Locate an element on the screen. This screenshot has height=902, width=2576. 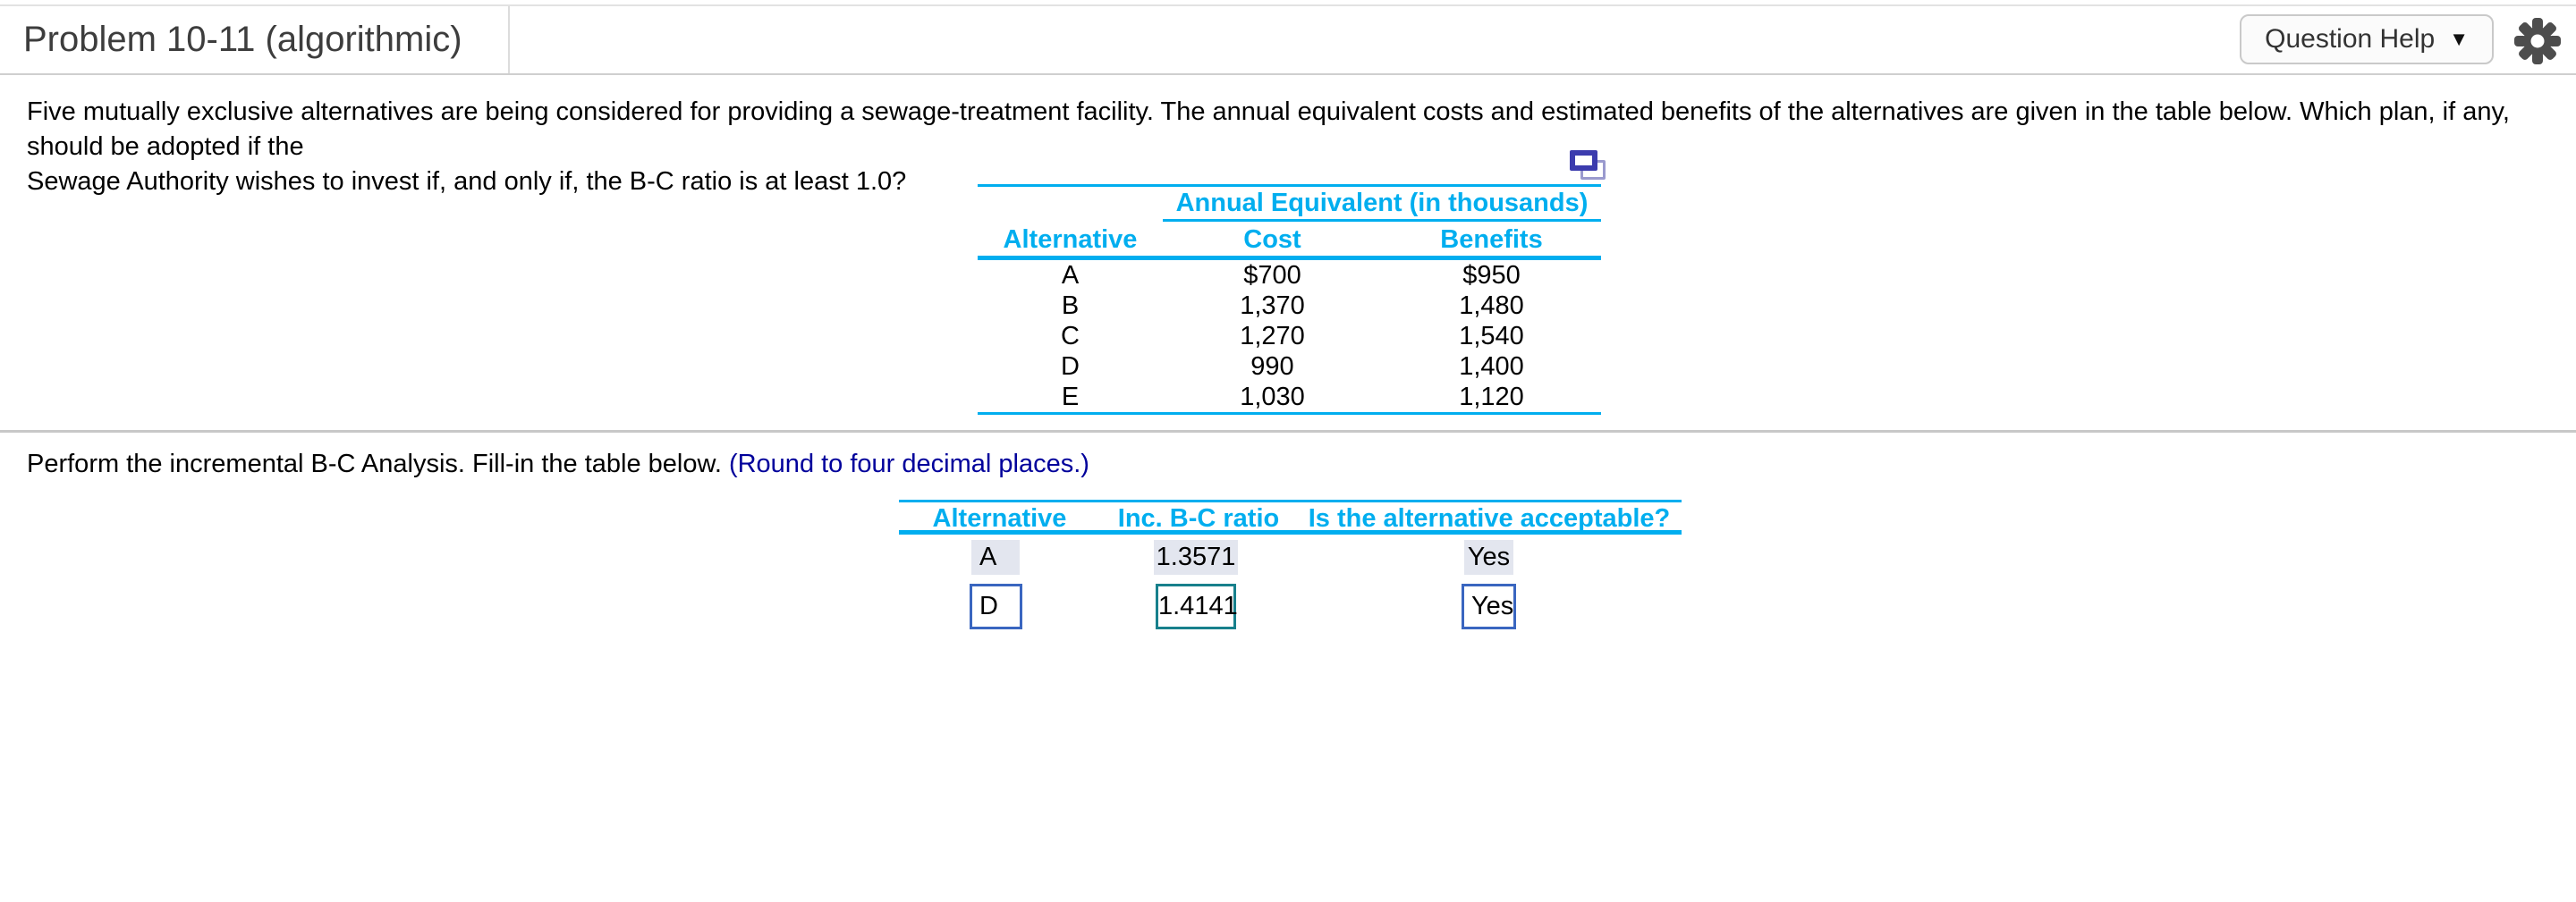
ratio-answer-cell: 1.3571 is located at coordinates (1196, 557).